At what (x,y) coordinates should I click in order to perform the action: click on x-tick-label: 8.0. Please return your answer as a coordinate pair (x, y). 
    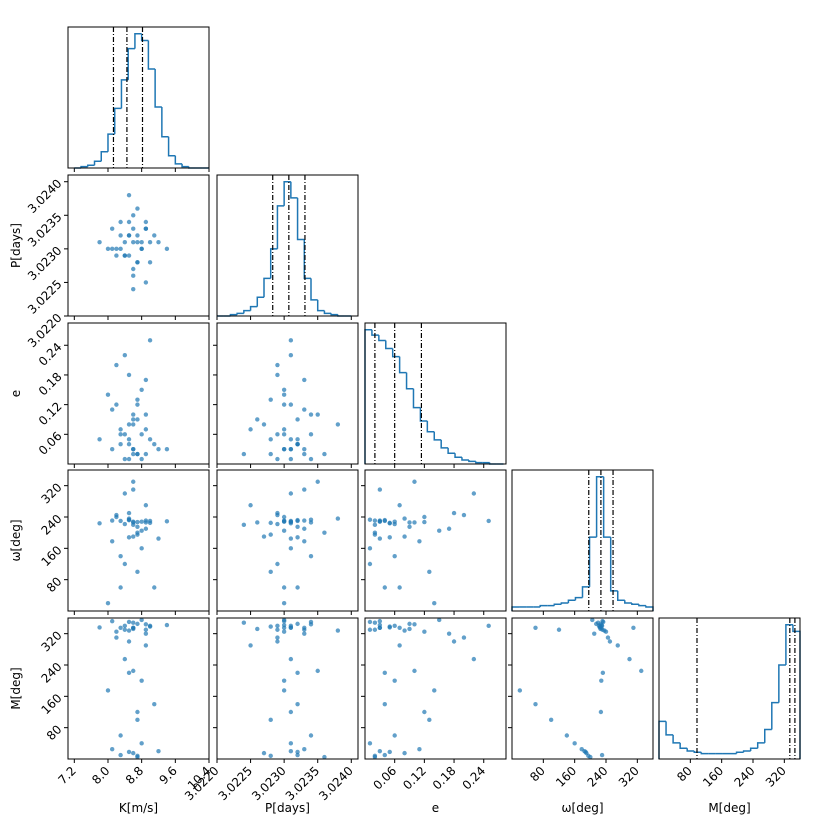
    Looking at the image, I should click on (100, 775).